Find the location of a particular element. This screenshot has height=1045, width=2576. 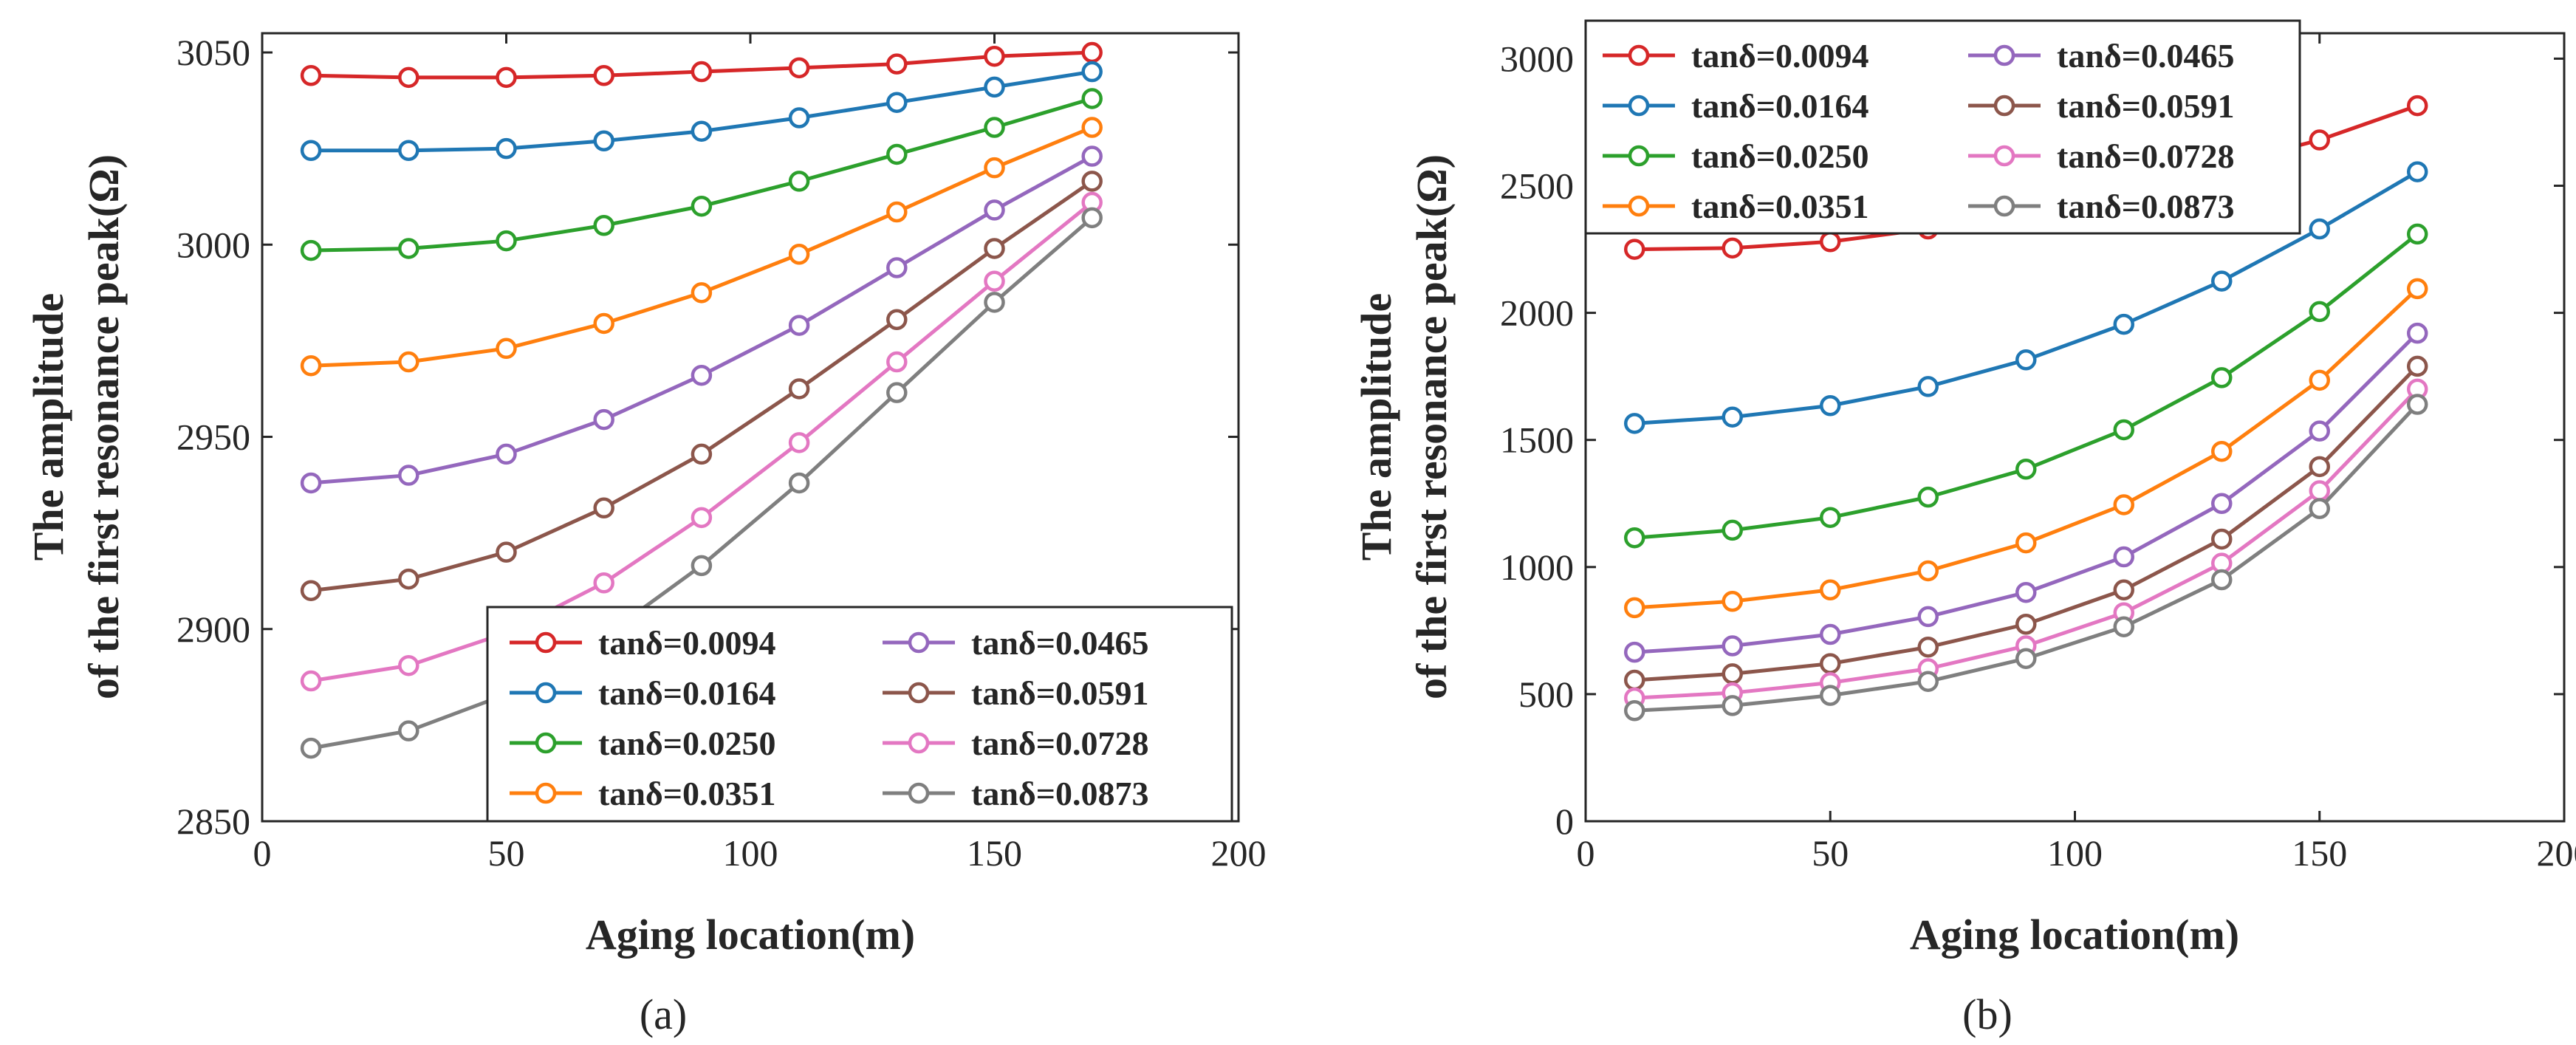

panel-a-legend-item: tanδ=0.0591 is located at coordinates (1016, 693).